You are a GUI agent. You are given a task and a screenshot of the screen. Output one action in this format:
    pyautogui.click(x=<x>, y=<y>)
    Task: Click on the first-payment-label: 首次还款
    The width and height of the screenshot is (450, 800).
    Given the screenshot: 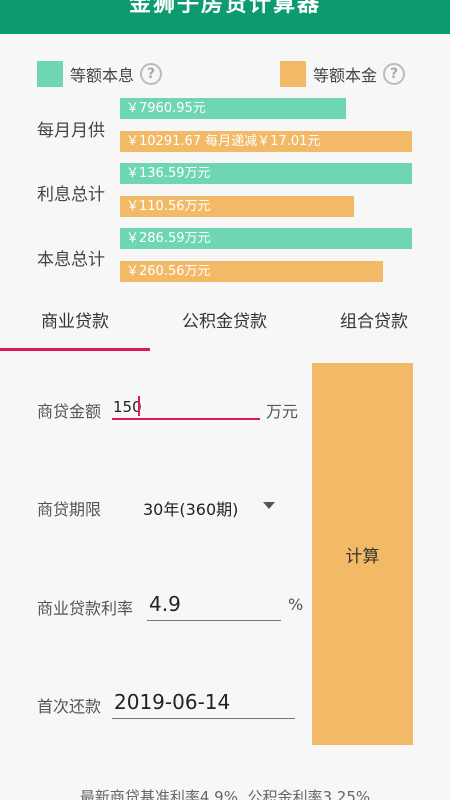 What is the action you would take?
    pyautogui.click(x=69, y=706)
    